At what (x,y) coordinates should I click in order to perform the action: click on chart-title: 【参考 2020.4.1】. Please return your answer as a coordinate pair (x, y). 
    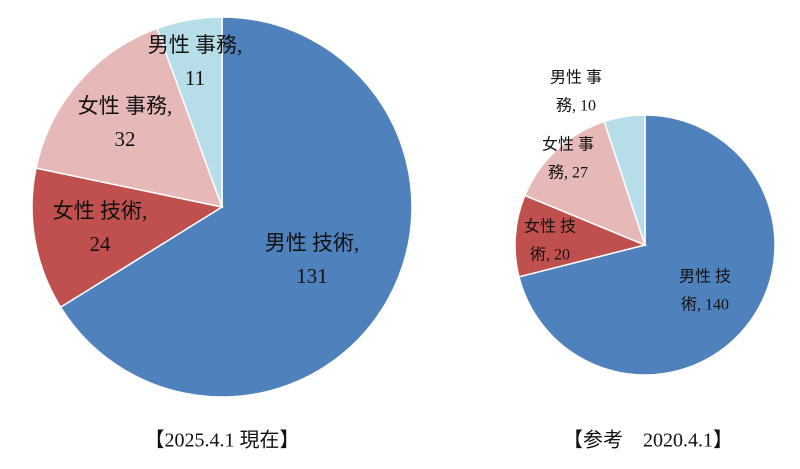
    Looking at the image, I should click on (648, 440).